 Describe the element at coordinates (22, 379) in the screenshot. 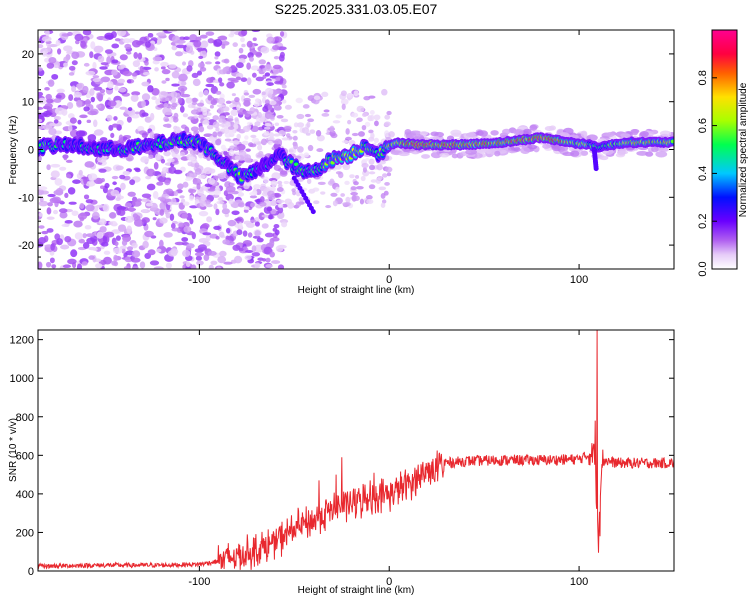

I see `snr-y-tick-label: 1000` at that location.